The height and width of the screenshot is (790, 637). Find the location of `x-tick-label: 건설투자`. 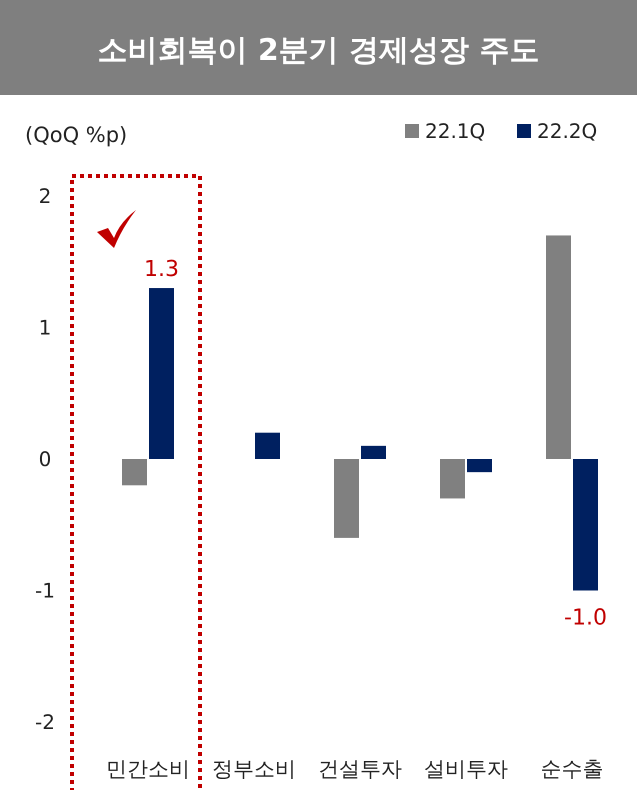

x-tick-label: 건설투자 is located at coordinates (360, 769).